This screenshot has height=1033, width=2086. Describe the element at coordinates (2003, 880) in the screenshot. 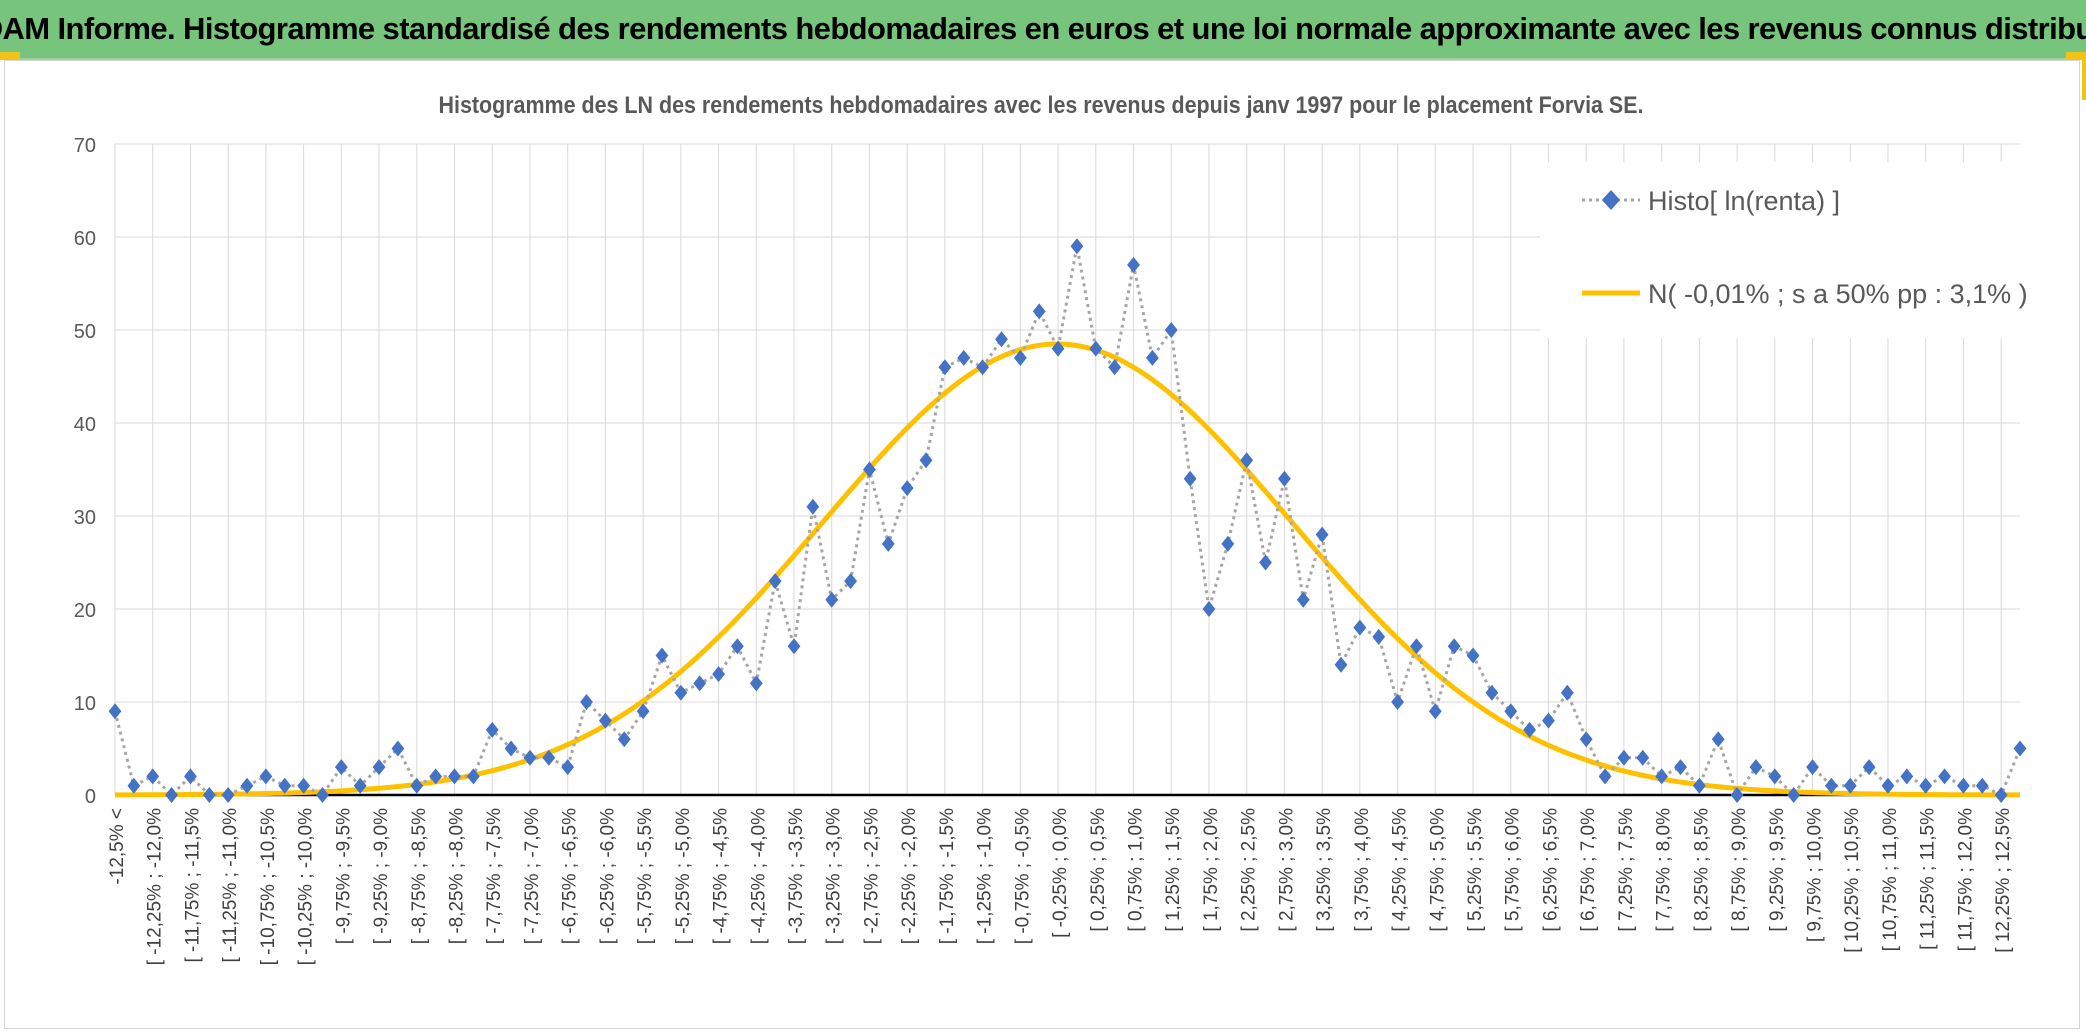

I see `x-tick-label: [ 12,25% ; 12,5%` at that location.